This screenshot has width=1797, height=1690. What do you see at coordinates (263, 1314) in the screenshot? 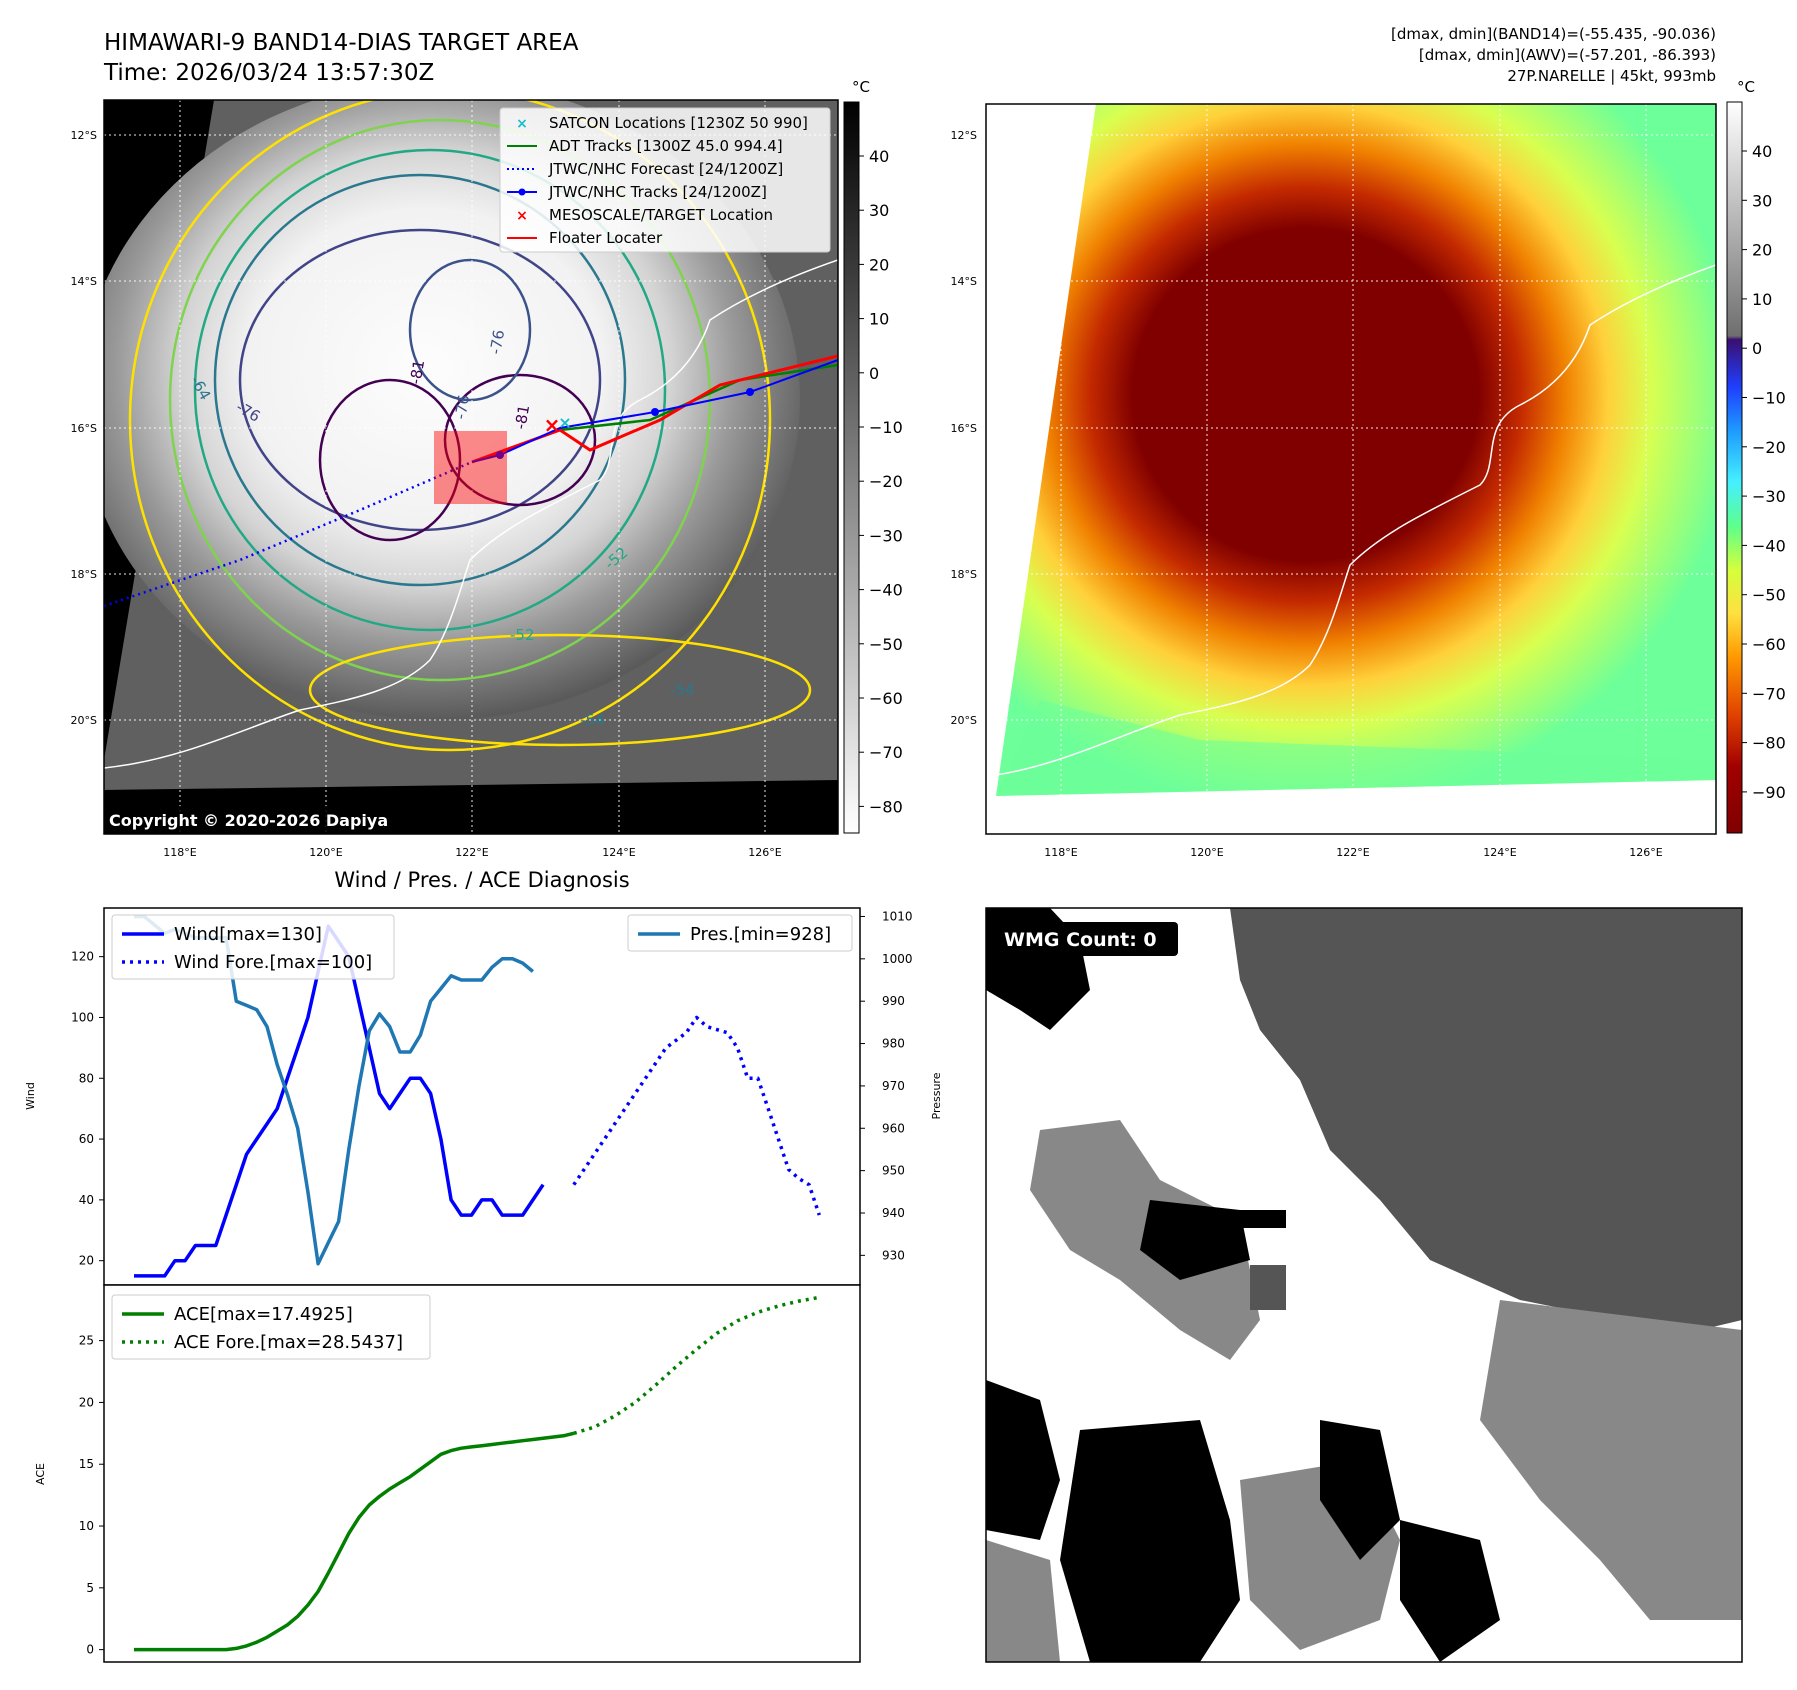
I see `chart-legend-label: ACE[max=17.4925]` at bounding box center [263, 1314].